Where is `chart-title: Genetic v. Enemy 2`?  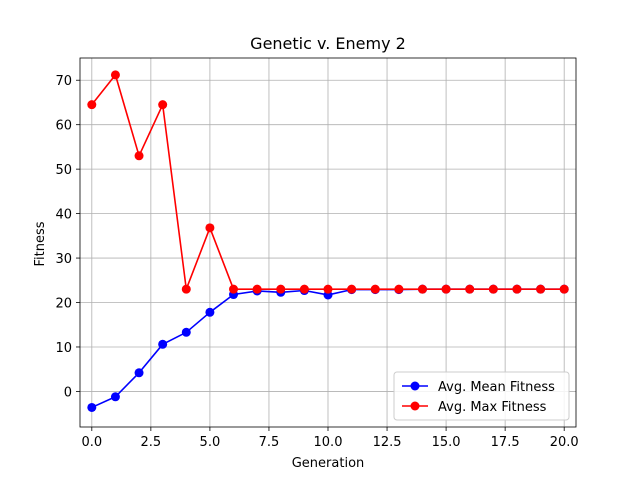 chart-title: Genetic v. Enemy 2 is located at coordinates (328, 43).